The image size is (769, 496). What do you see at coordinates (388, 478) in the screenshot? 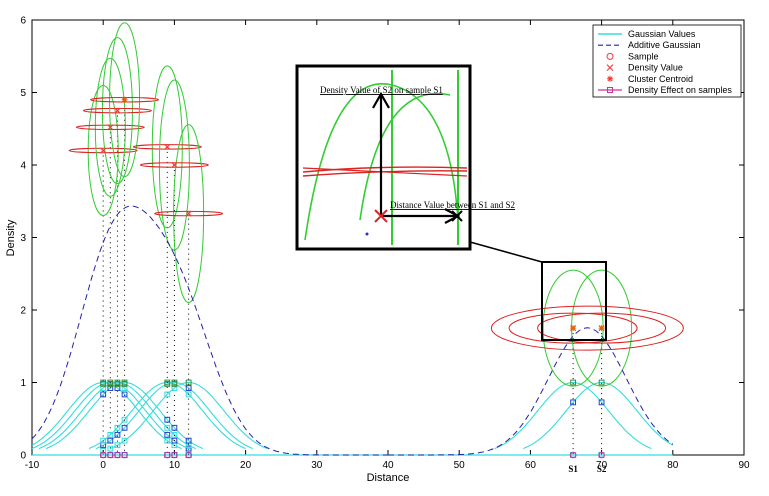
I see `x-axis-label: Distance` at bounding box center [388, 478].